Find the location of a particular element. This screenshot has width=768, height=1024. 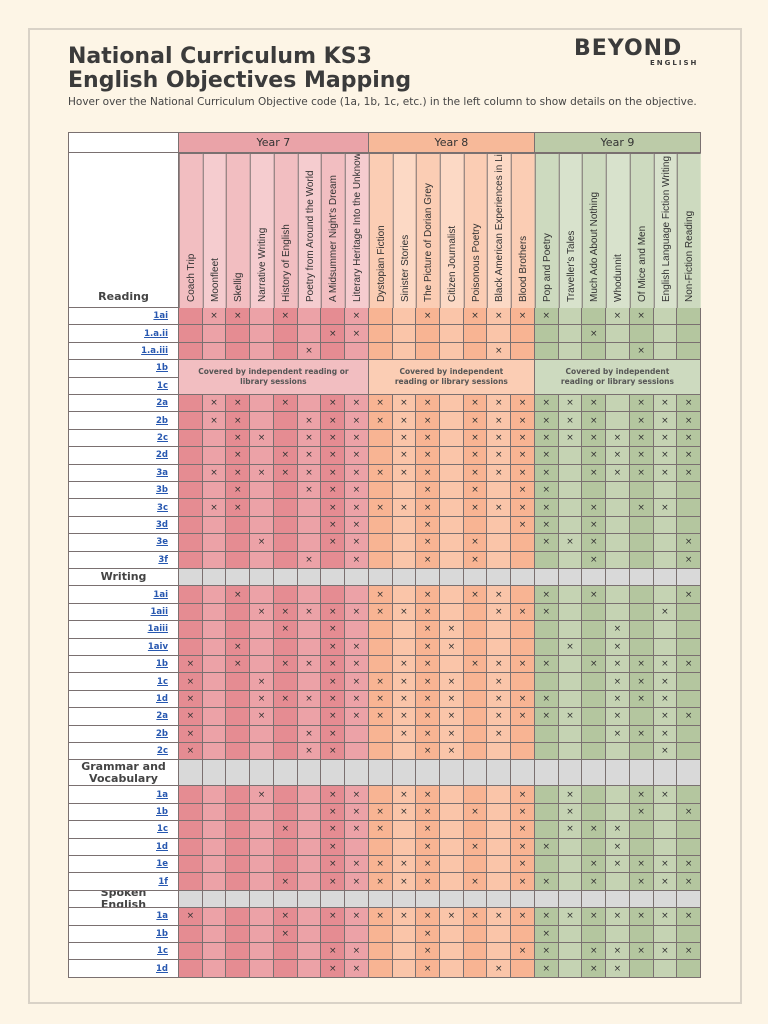

objective-code: 3a is located at coordinates (124, 473).